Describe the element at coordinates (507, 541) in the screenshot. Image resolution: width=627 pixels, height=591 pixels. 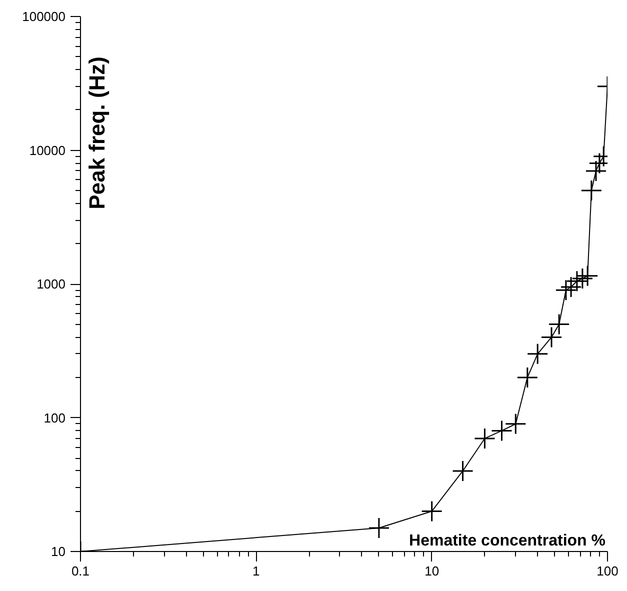
I see `x-axis-title: Hematite concentration %` at that location.